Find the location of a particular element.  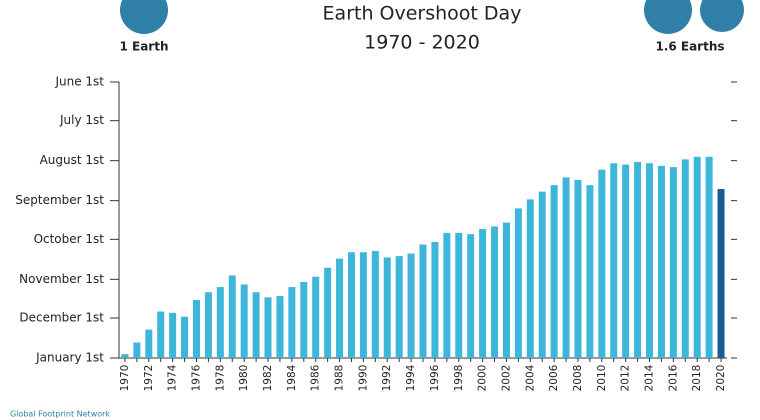

x-tick-label: 2010 is located at coordinates (602, 378).